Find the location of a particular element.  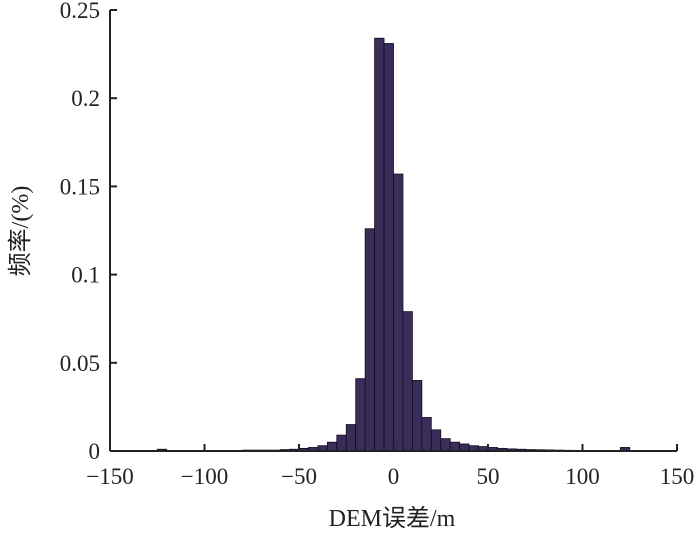

y-tick-label: 0.25 is located at coordinates (80, 11).